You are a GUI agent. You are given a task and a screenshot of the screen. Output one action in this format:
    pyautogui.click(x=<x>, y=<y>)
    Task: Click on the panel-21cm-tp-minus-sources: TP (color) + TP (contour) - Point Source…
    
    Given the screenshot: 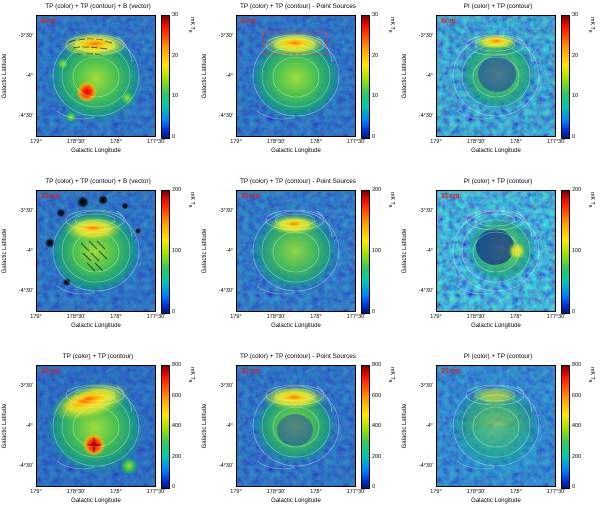 What is the action you would take?
    pyautogui.click(x=300, y=437)
    